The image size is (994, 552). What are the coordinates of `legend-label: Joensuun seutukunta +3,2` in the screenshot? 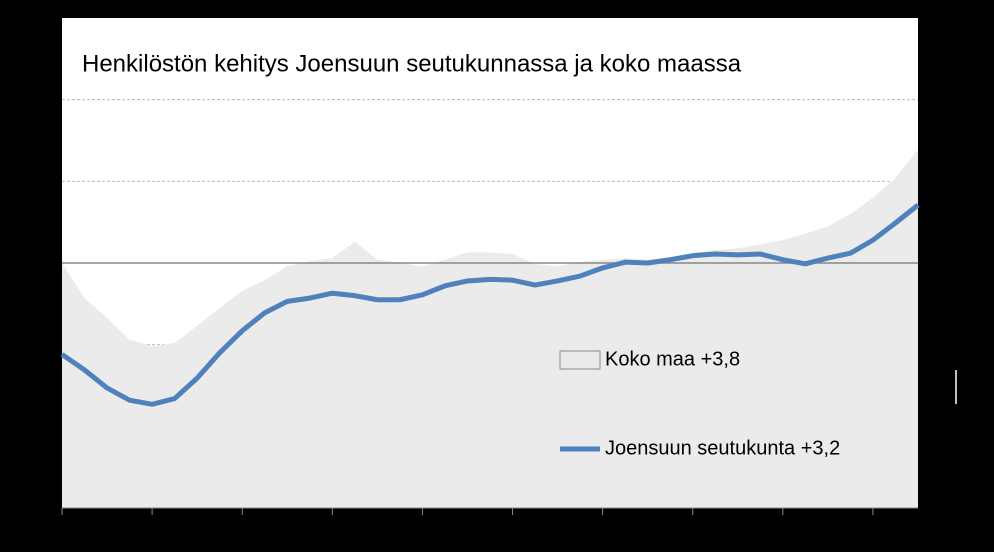 It's located at (722, 448).